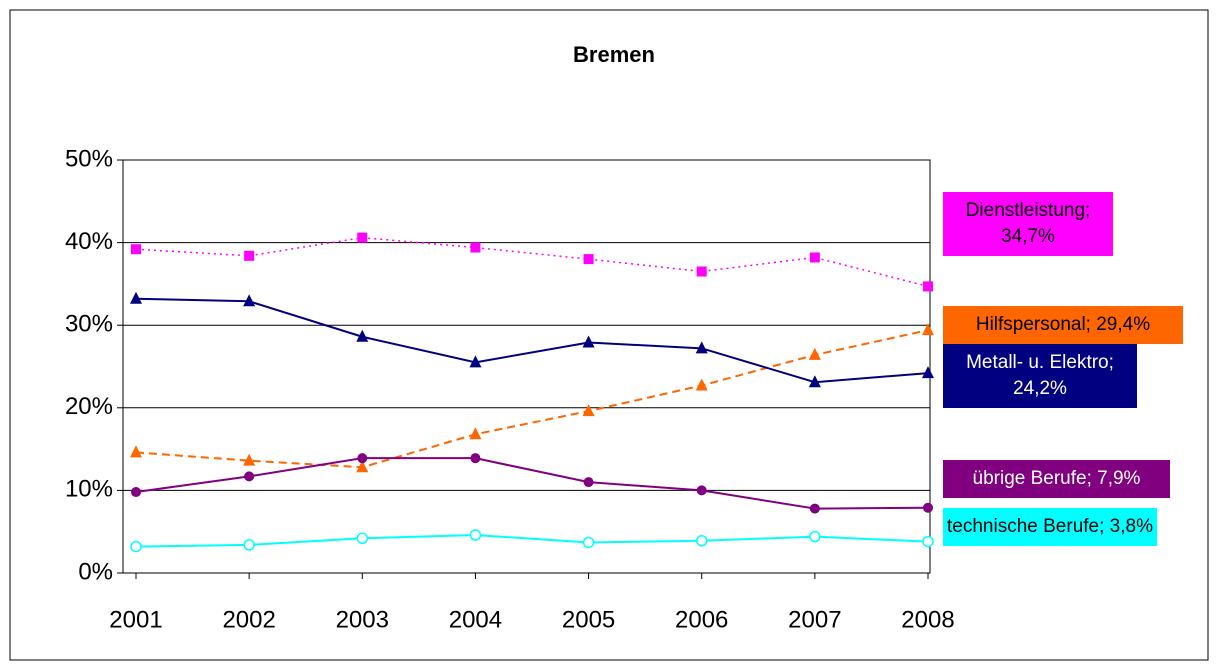  What do you see at coordinates (89, 406) in the screenshot?
I see `y-tick-label: 20%` at bounding box center [89, 406].